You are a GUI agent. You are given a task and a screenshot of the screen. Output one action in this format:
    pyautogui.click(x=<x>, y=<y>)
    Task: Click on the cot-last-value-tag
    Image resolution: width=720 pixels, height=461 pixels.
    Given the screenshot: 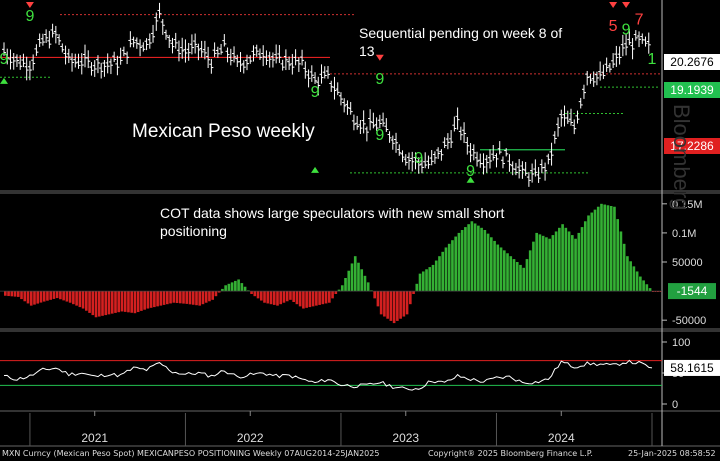 What is the action you would take?
    pyautogui.click(x=692, y=291)
    